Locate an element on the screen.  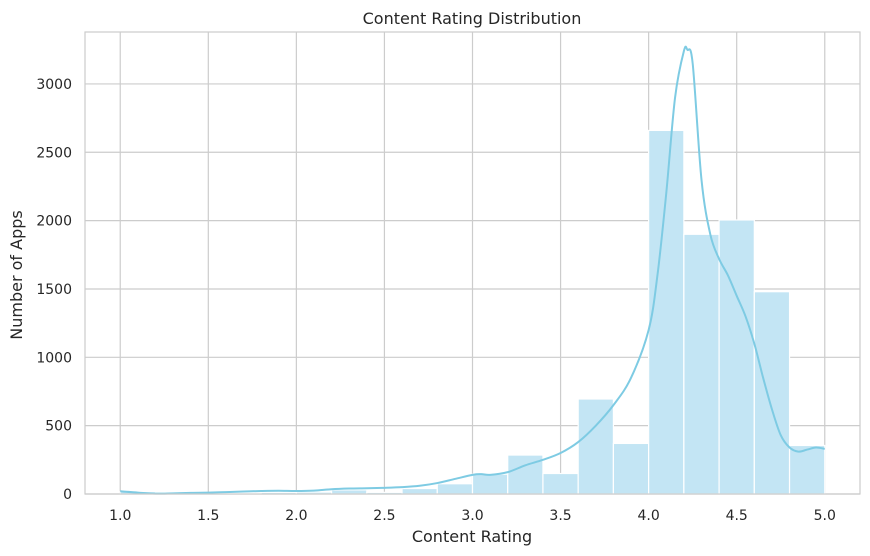
y-tick-label-3: 1500 is located at coordinates (54, 290).